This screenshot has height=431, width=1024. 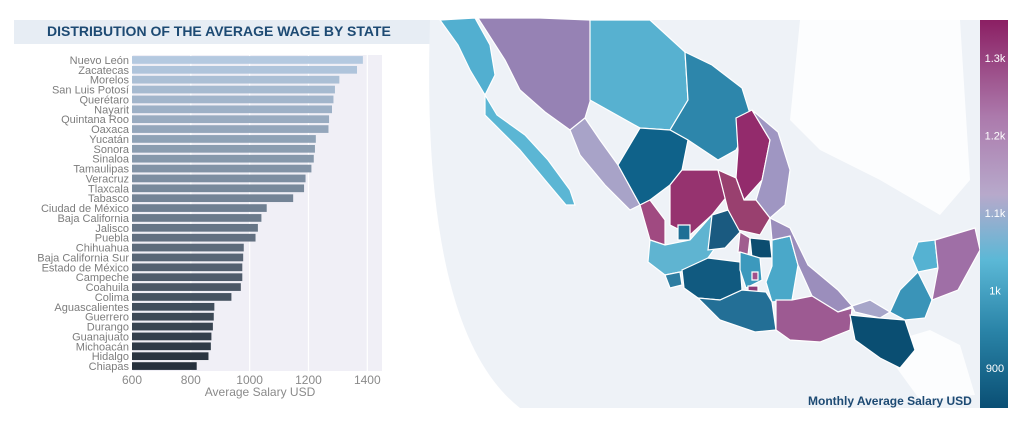 What do you see at coordinates (890, 401) in the screenshot?
I see `map-title: Monthly Average Salary USD` at bounding box center [890, 401].